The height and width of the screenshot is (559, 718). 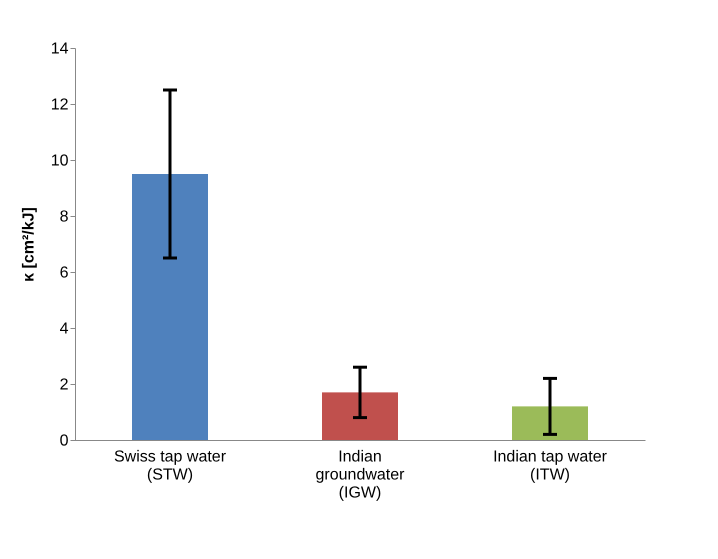 I want to click on y-tick-label: 8, so click(x=64, y=217).